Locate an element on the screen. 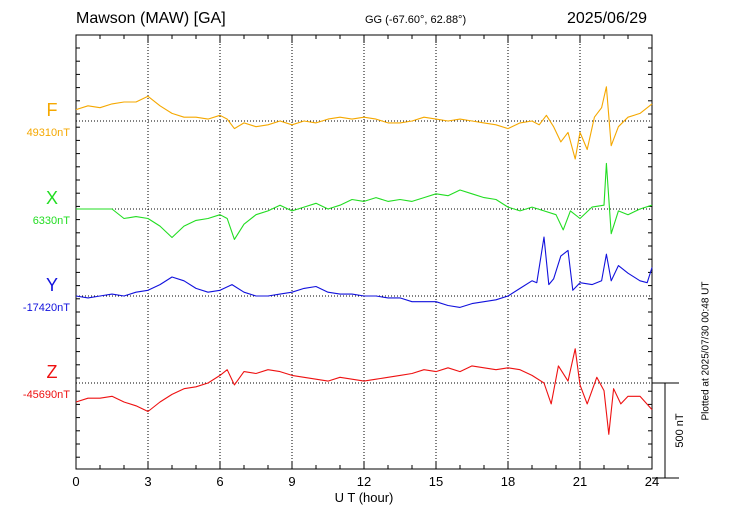  x-tick-label: 18 is located at coordinates (508, 481).